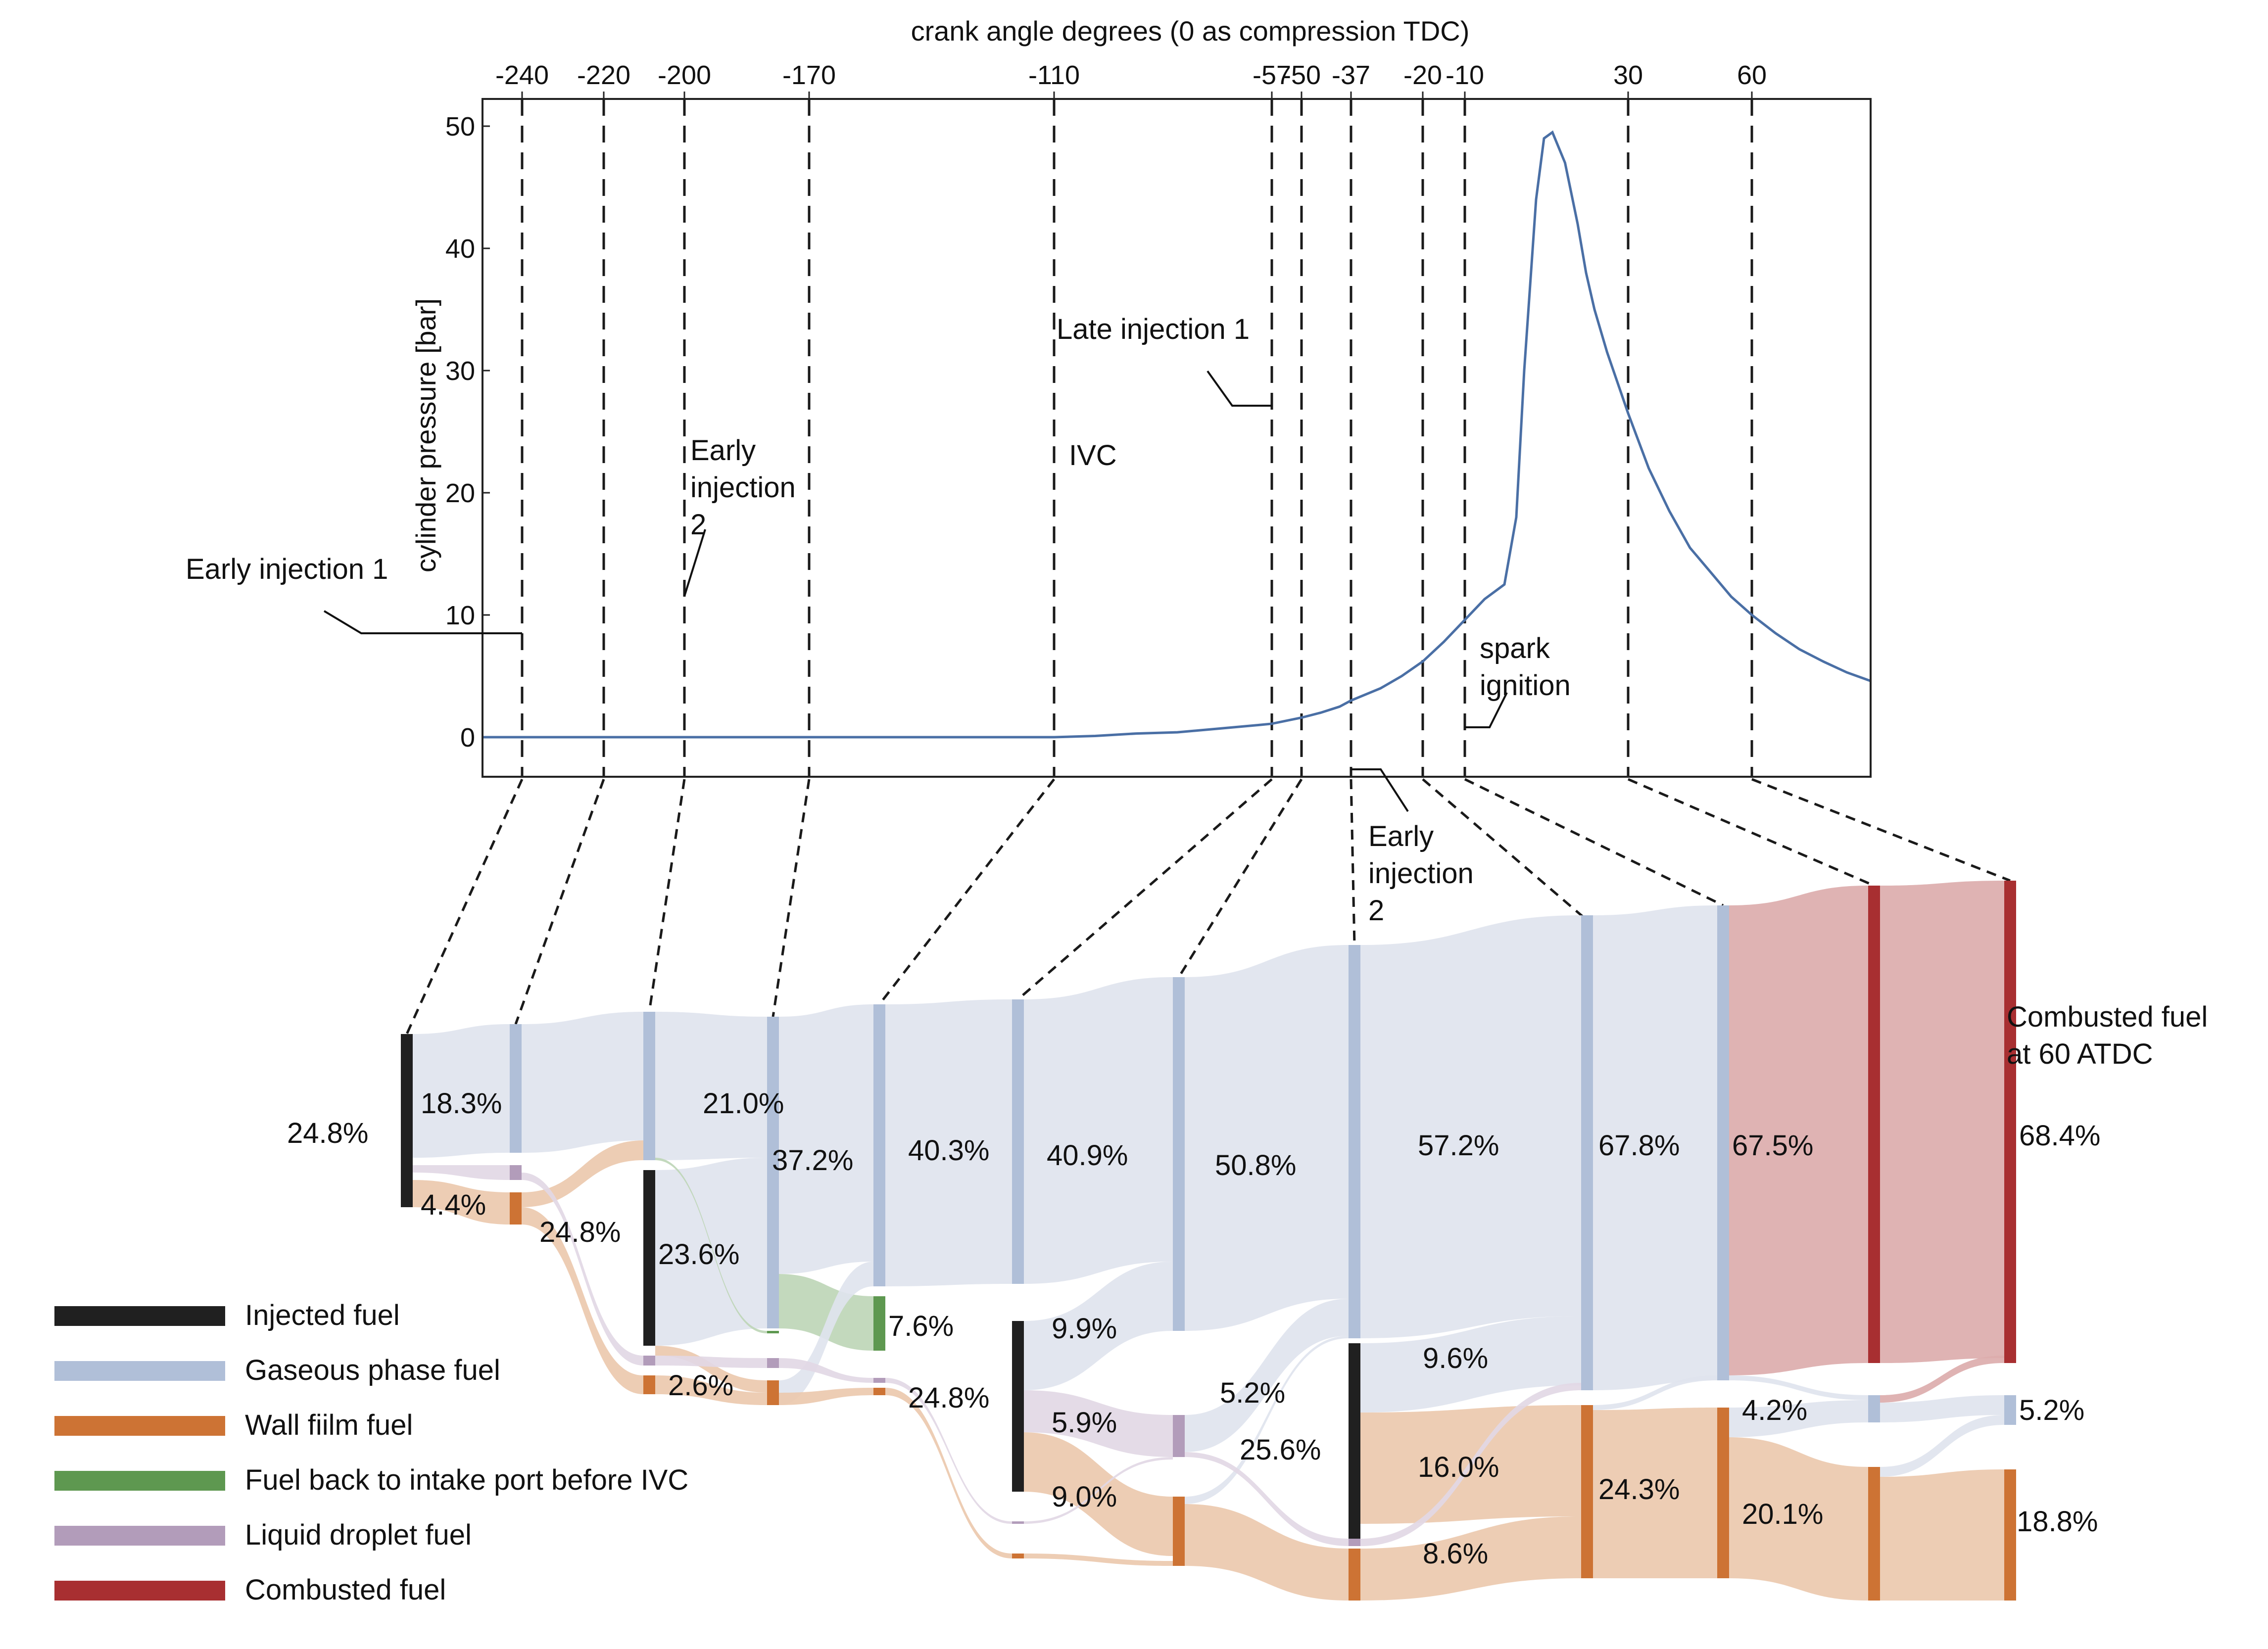 The image size is (2268, 1649). I want to click on x-tick-label: -10, so click(1465, 75).